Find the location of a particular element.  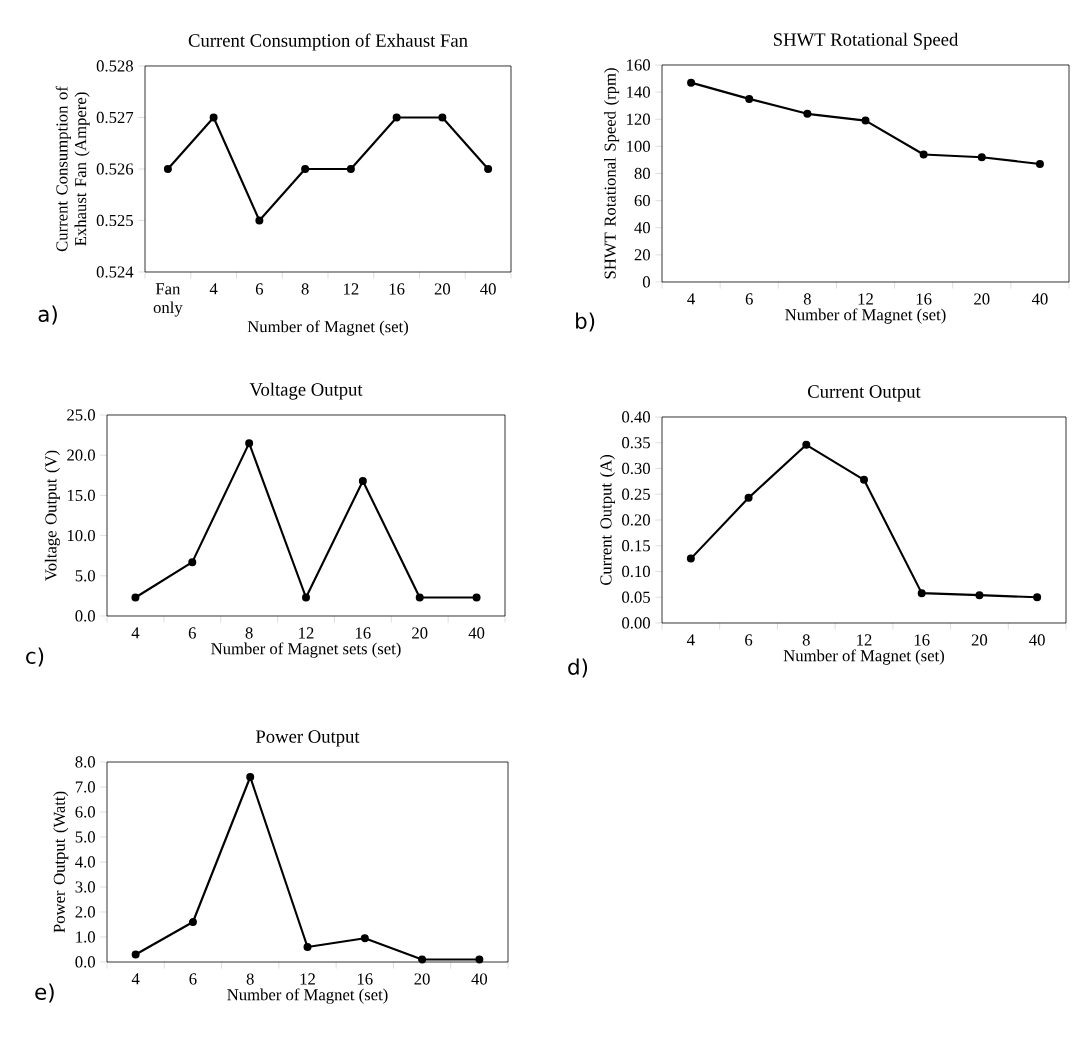

y-tick-label: 0 is located at coordinates (646, 282).